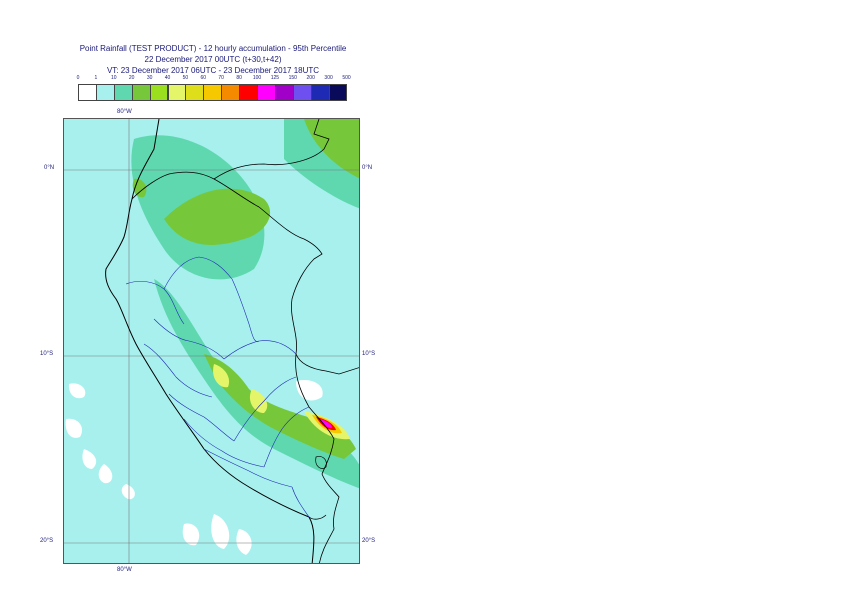  I want to click on legend-tick-label: 80, so click(239, 78).